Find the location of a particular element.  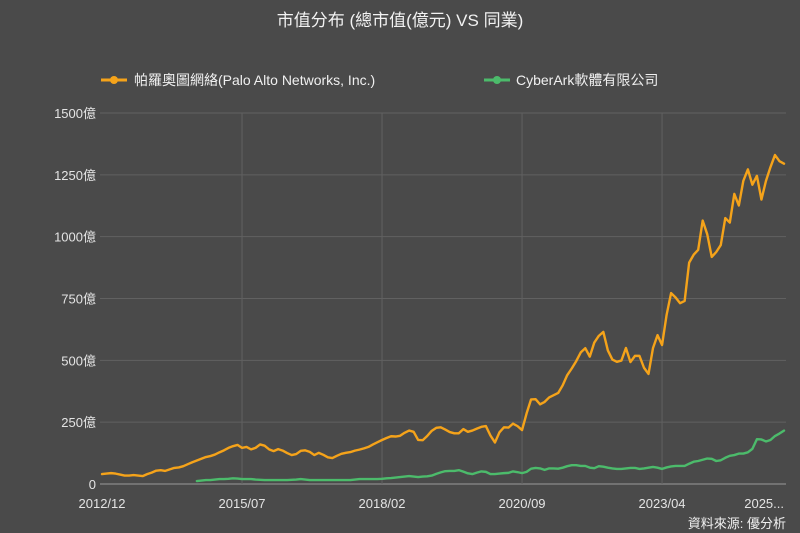

y-tick-label: 250億 is located at coordinates (78, 422).